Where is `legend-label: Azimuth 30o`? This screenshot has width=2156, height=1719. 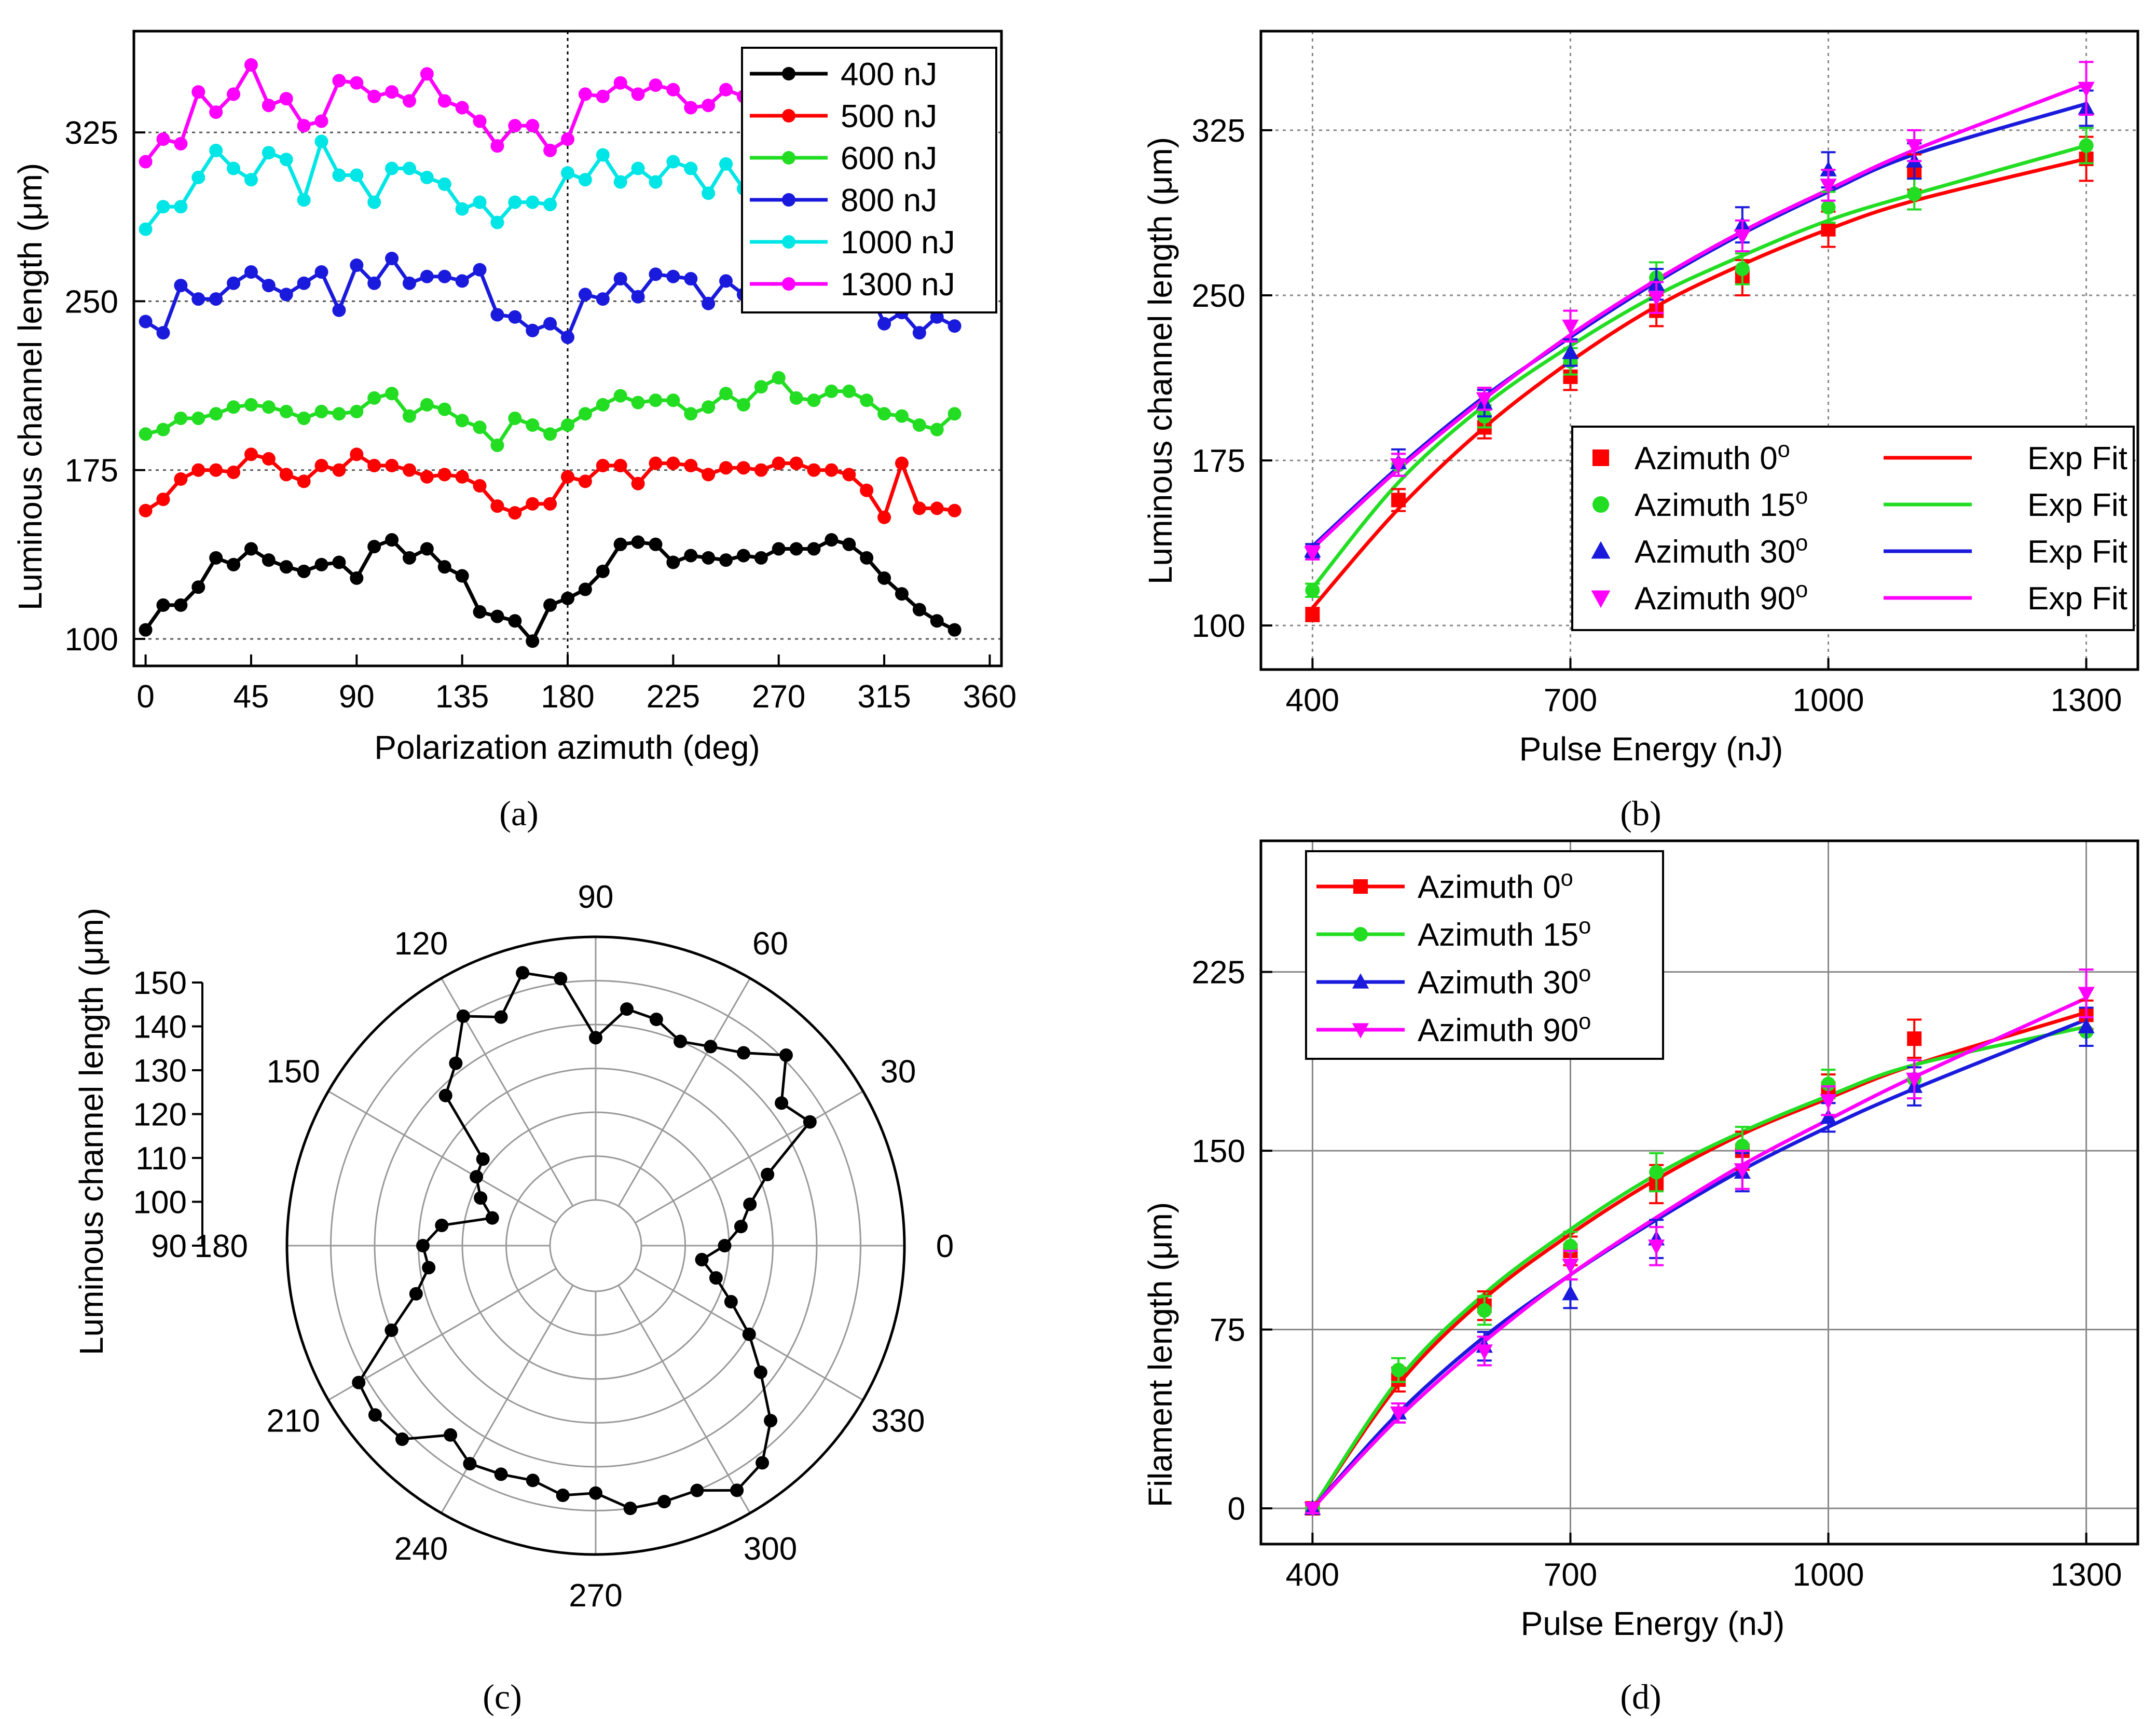
legend-label: Azimuth 30o is located at coordinates (1504, 981).